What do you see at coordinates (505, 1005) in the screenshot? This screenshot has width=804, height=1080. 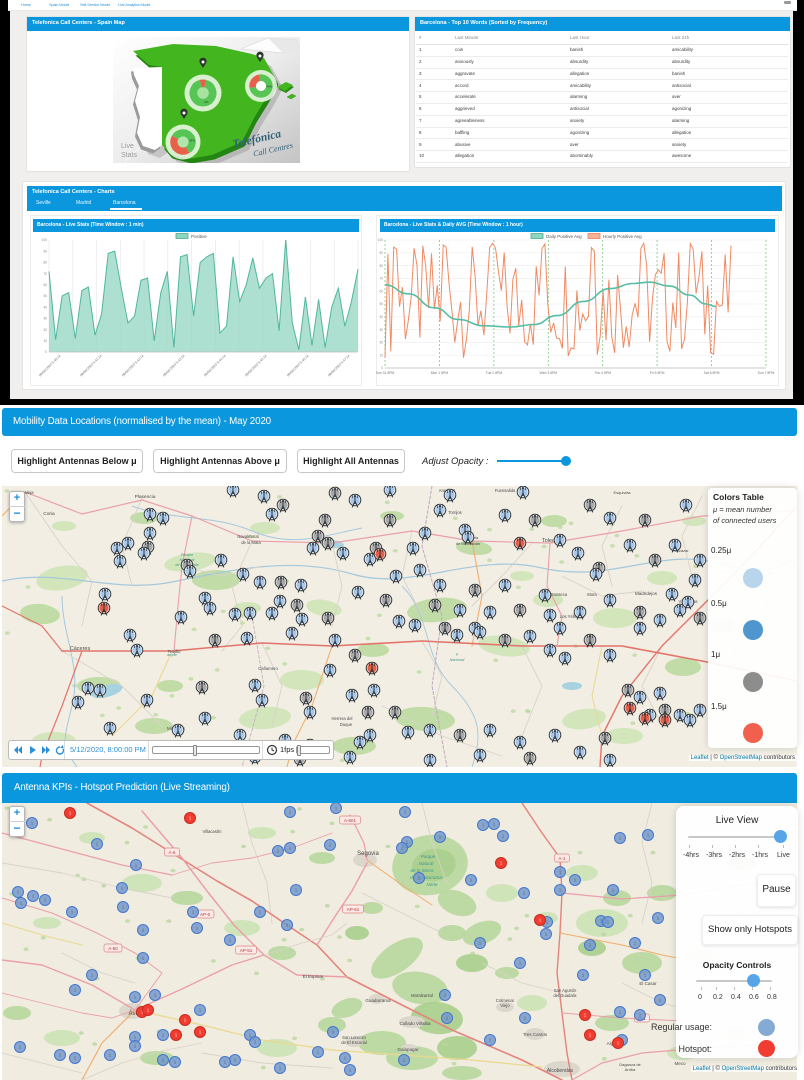 I see `svg-text: Viejo` at bounding box center [505, 1005].